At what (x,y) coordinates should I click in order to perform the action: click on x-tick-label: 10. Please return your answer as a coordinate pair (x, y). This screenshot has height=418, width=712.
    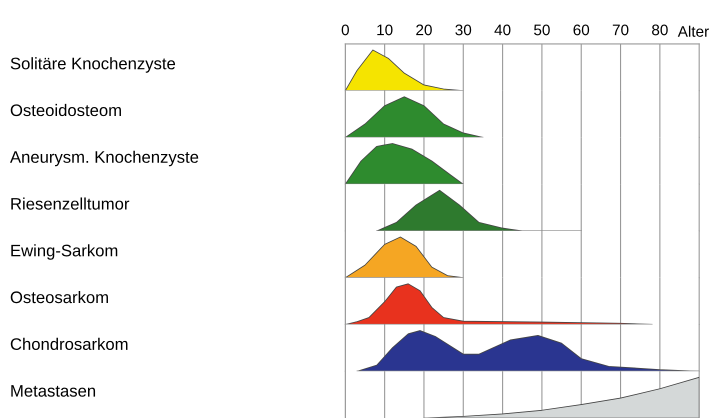
    Looking at the image, I should click on (385, 30).